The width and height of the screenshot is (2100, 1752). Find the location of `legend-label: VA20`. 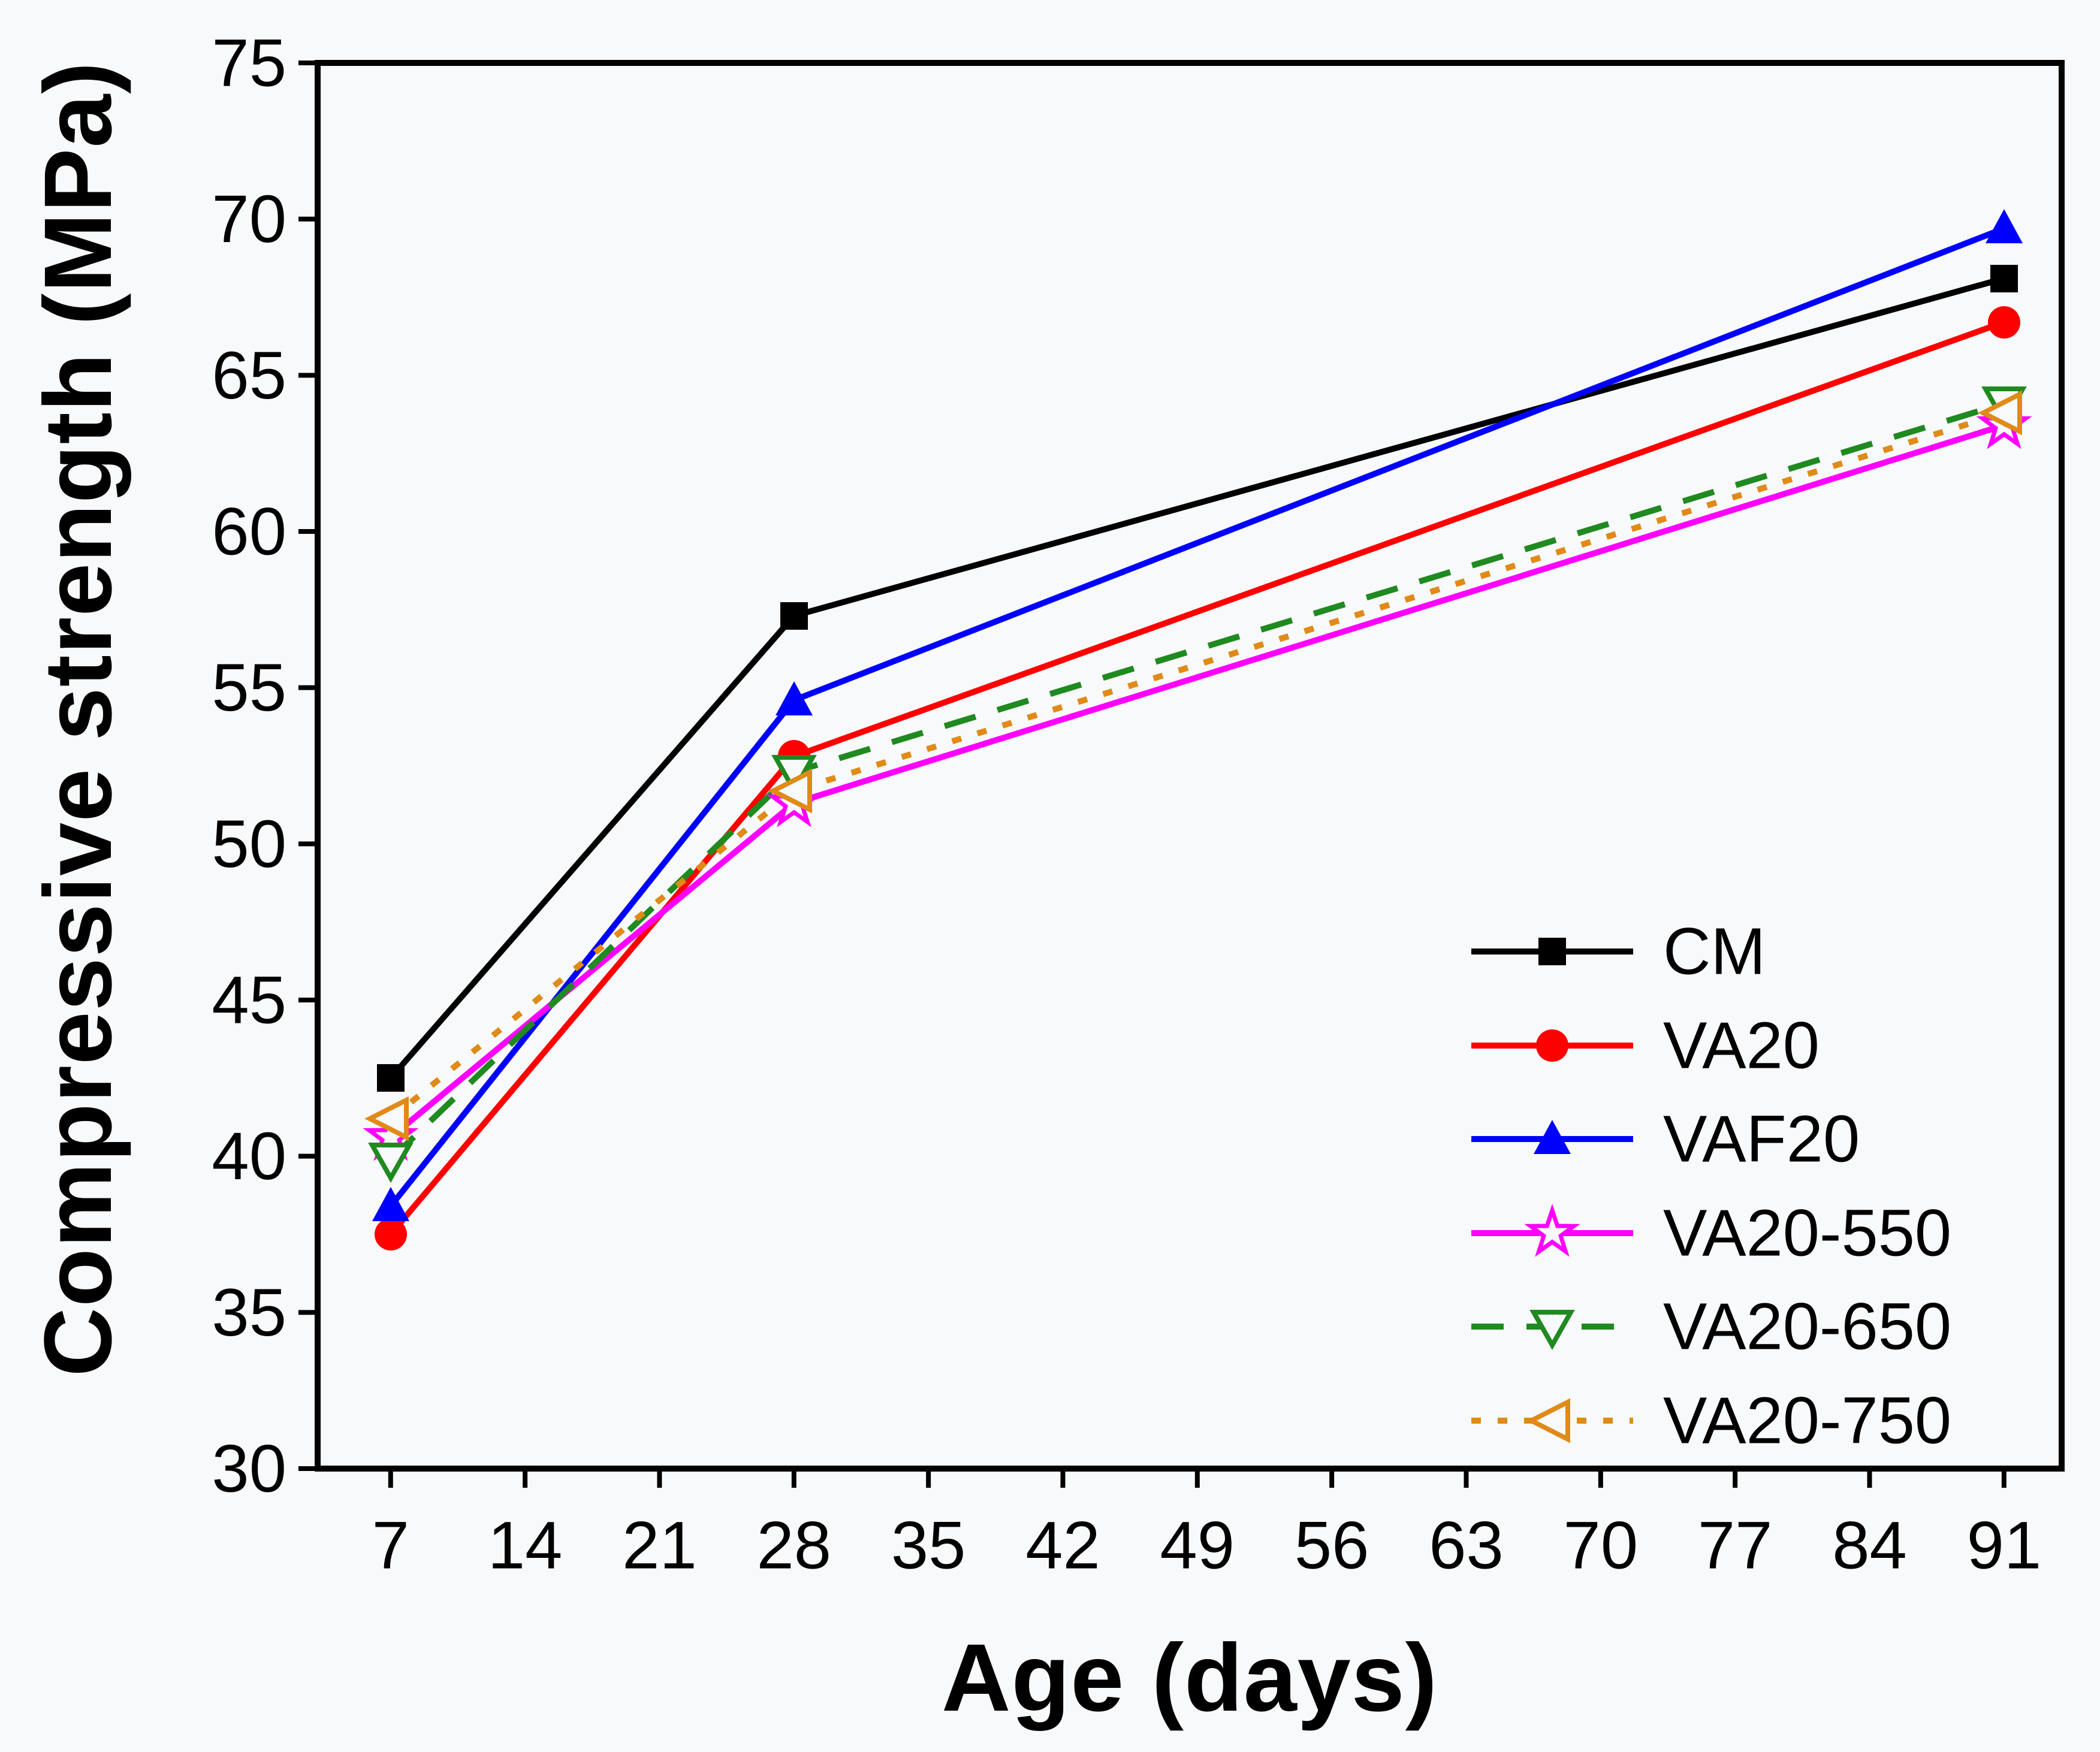

legend-label: VA20 is located at coordinates (1741, 1046).